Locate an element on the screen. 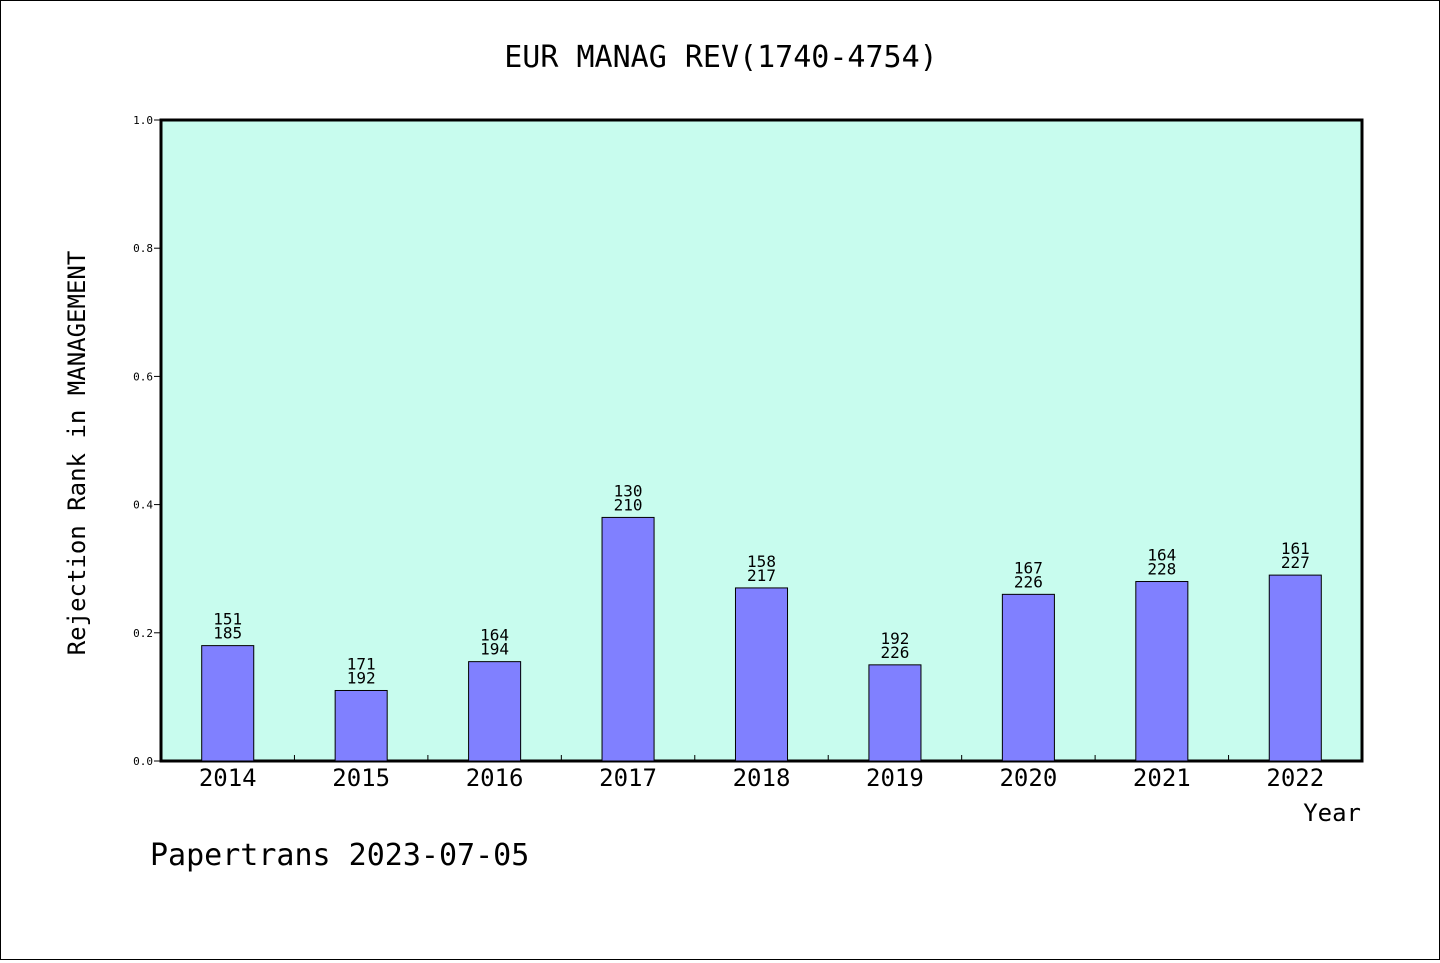  chart-title: EUR MANAG REV(1740-4754) is located at coordinates (720, 57).